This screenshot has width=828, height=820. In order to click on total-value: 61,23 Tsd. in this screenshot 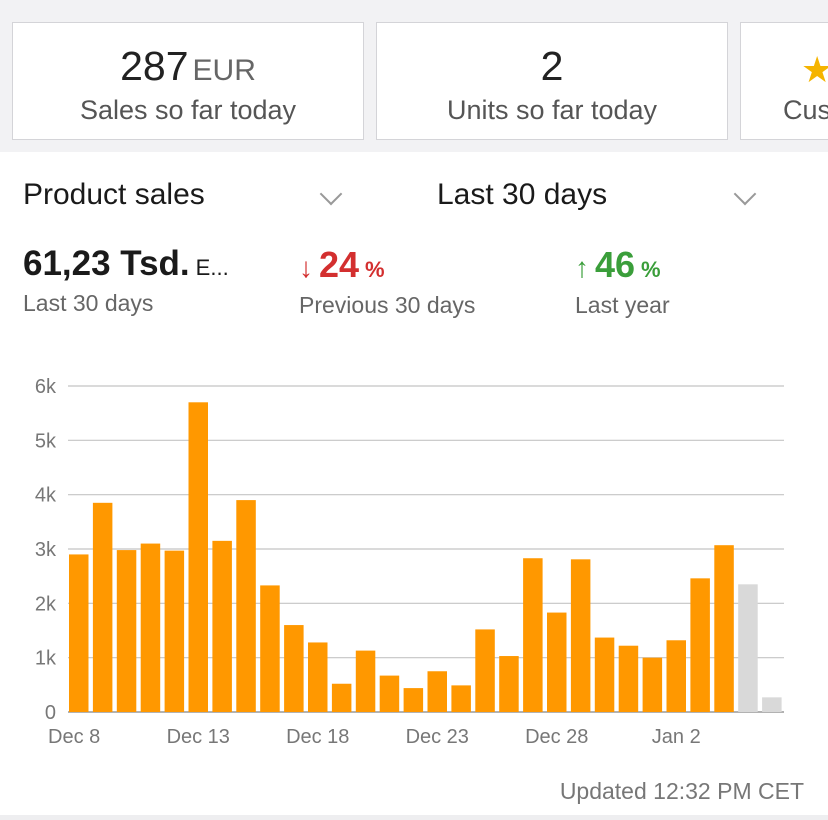, I will do `click(106, 263)`.